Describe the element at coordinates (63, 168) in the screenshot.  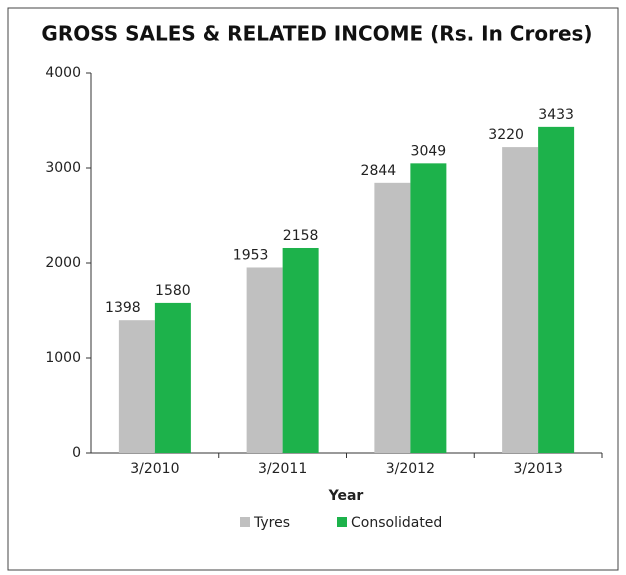
I see `y-tick-label: 3000` at that location.